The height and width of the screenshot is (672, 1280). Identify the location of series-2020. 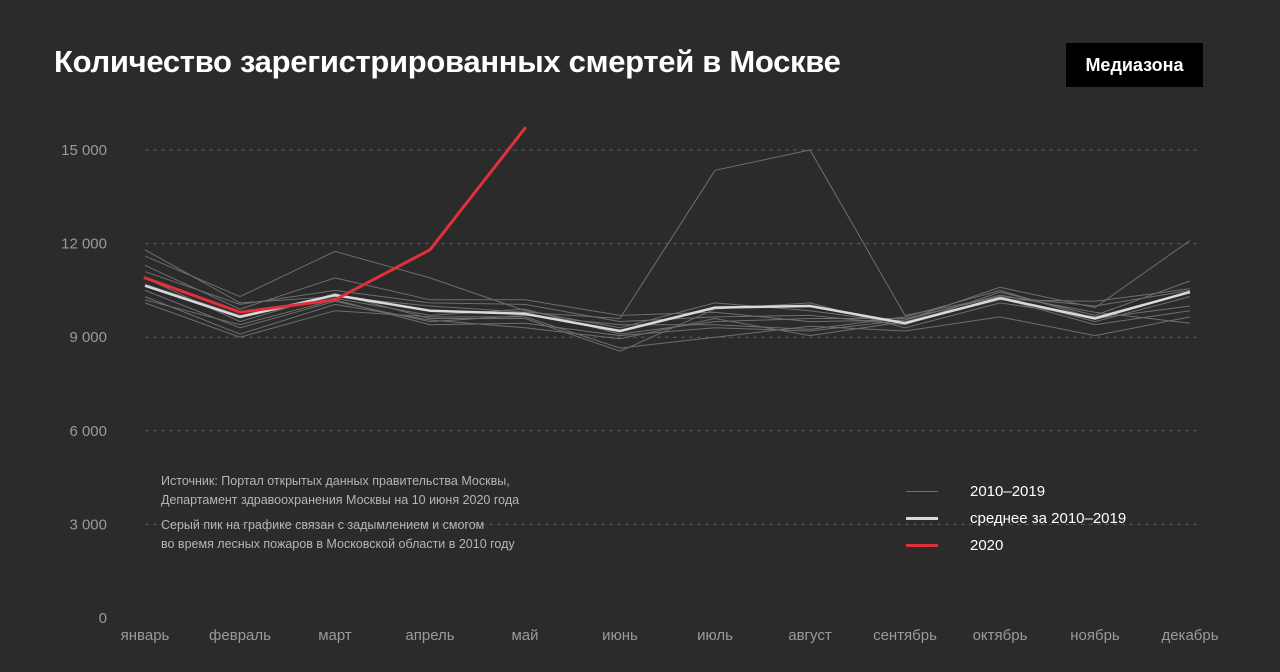
(335, 220).